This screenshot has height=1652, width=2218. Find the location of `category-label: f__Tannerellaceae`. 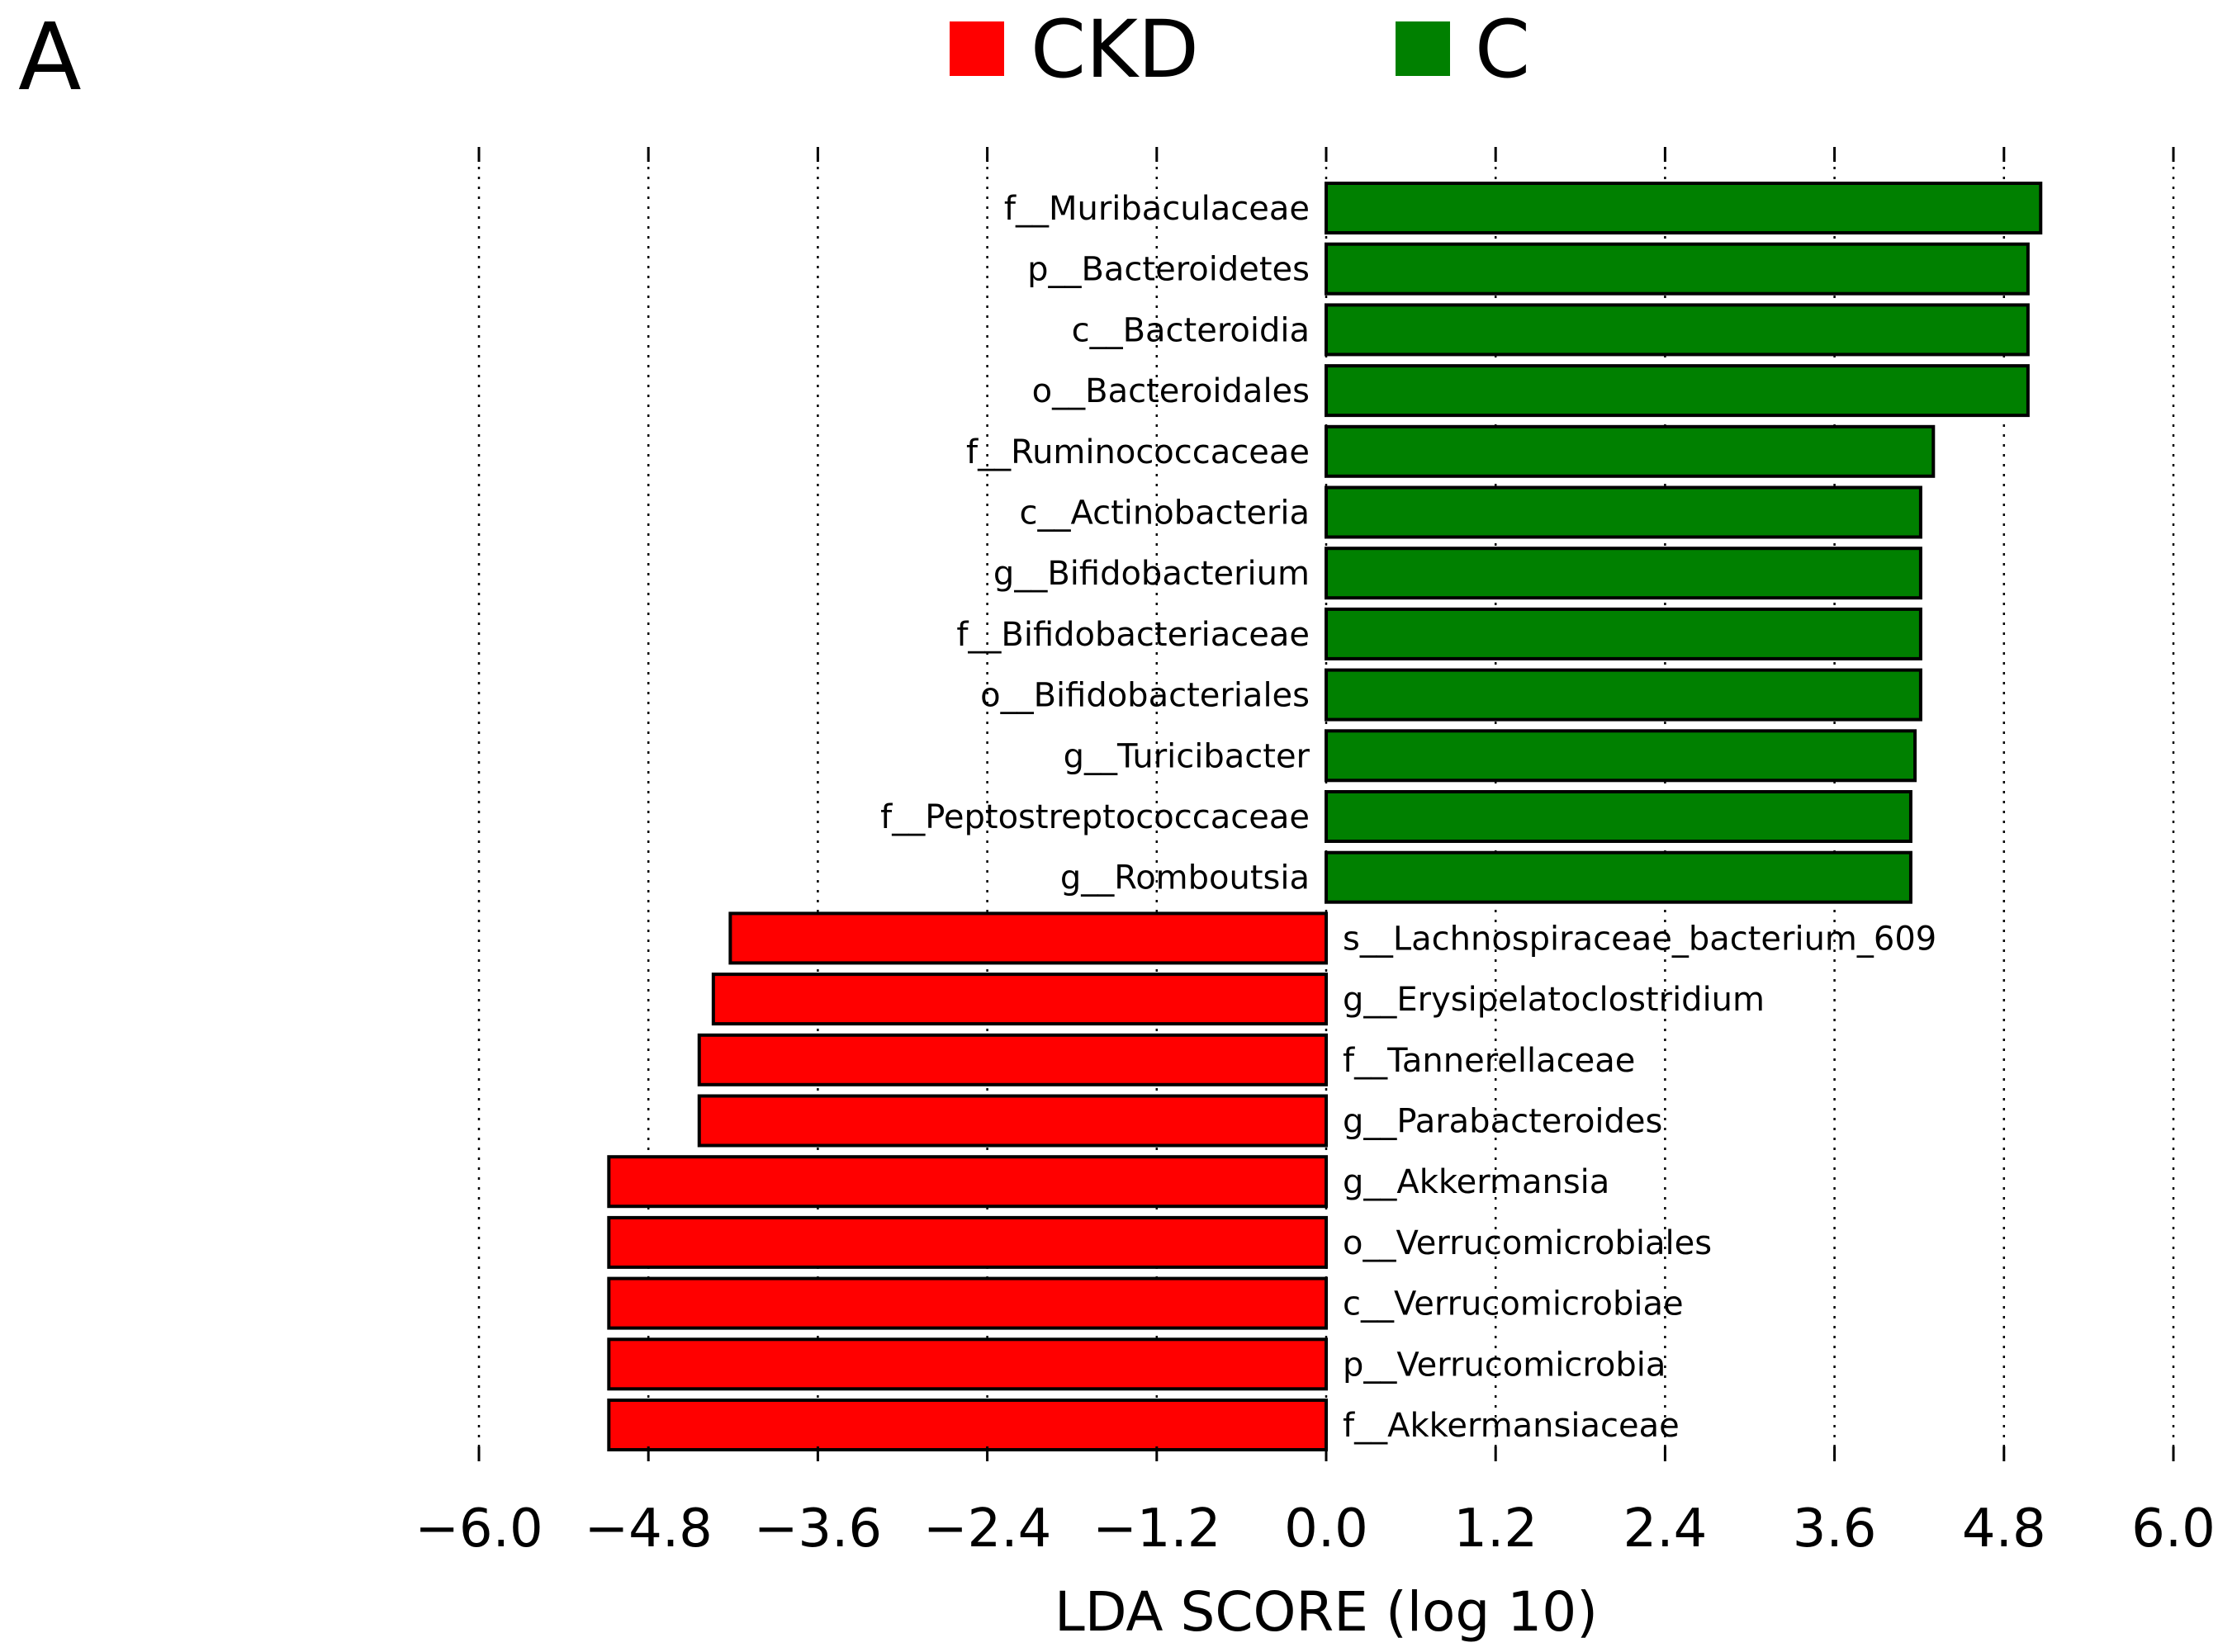

category-label: f__Tannerellaceae is located at coordinates (1489, 1061).